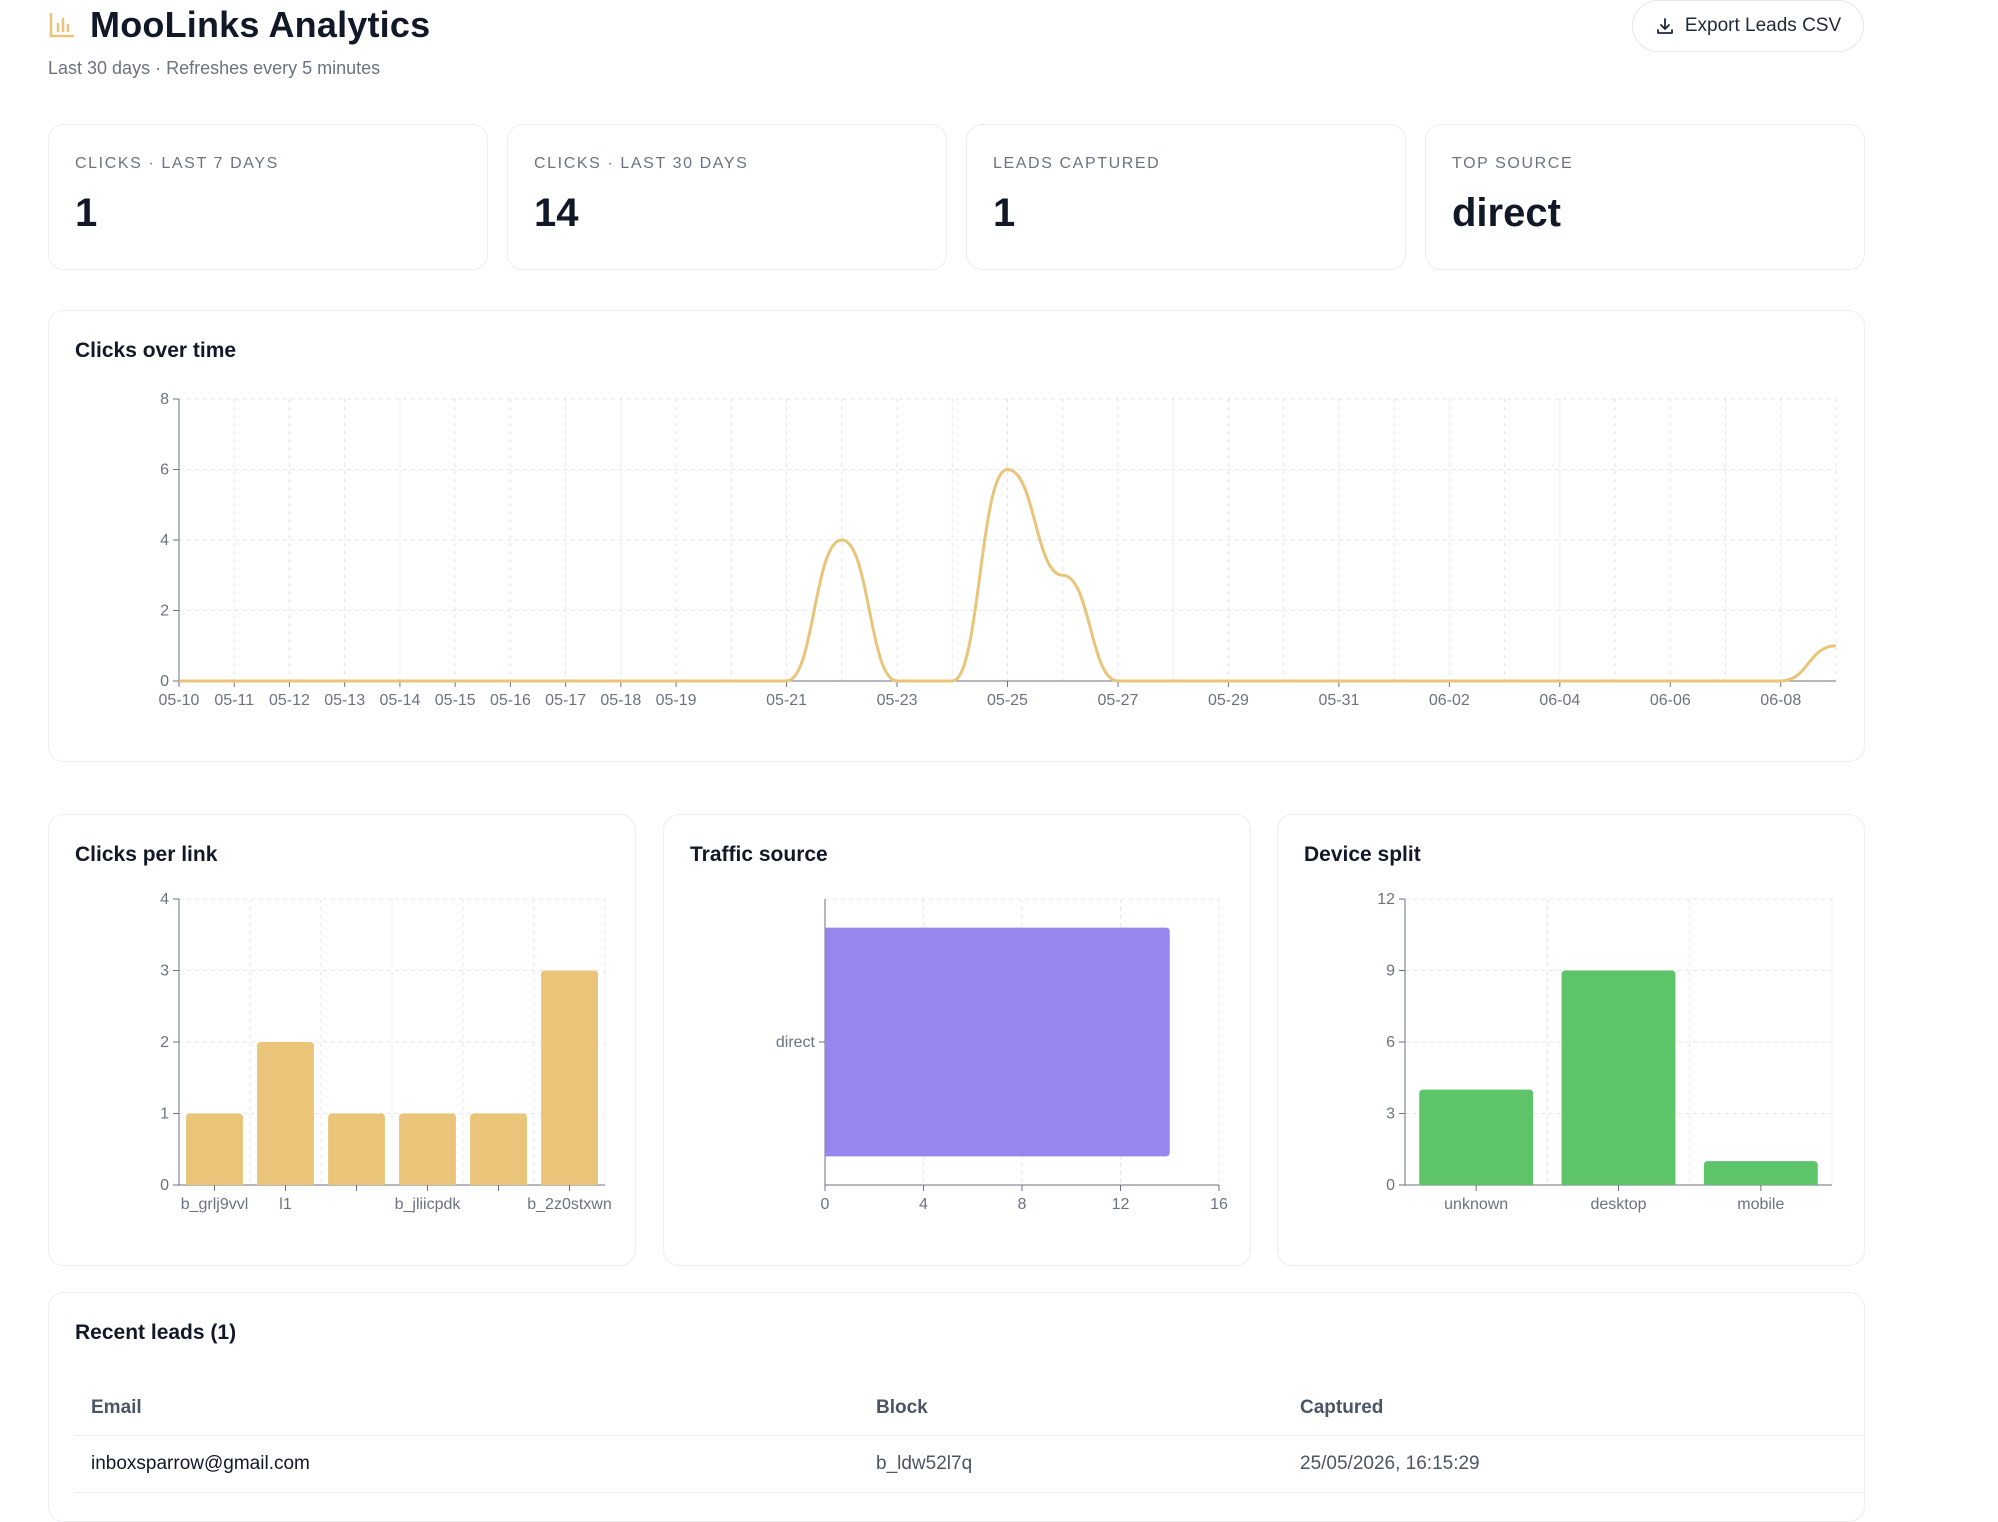 The width and height of the screenshot is (1998, 1522). I want to click on x-tick-label: 05-27, so click(1118, 700).